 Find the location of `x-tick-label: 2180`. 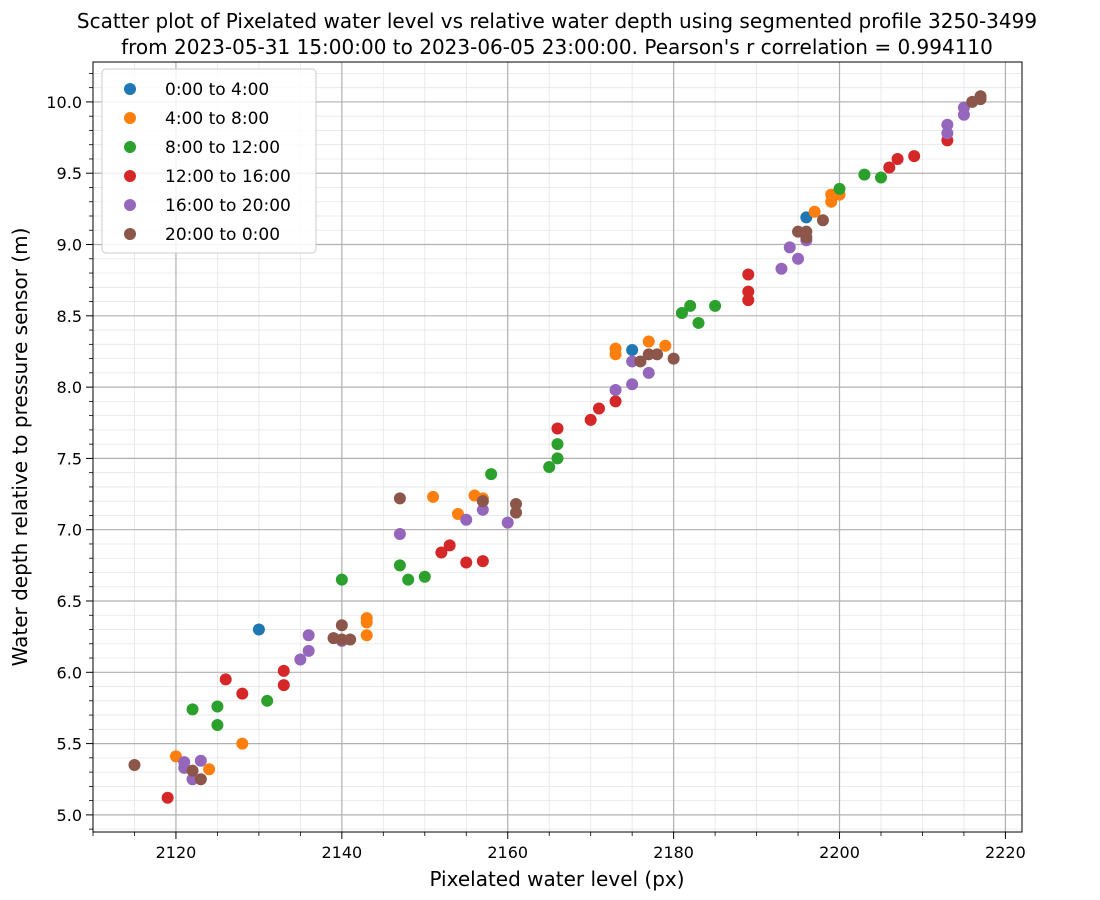

x-tick-label: 2180 is located at coordinates (673, 852).